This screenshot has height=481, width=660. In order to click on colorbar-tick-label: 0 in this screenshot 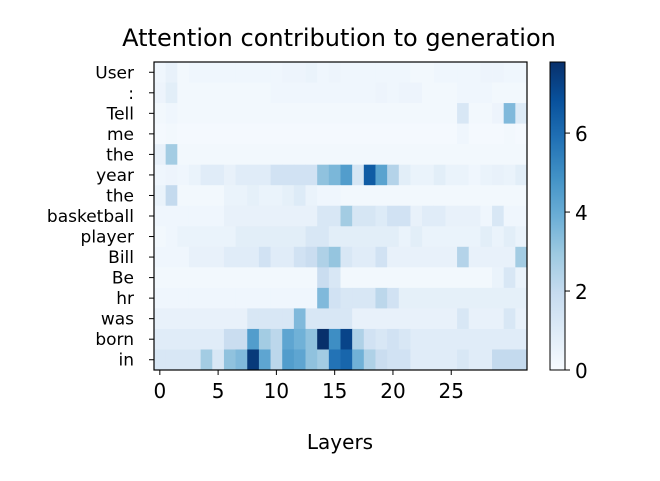, I will do `click(581, 371)`.